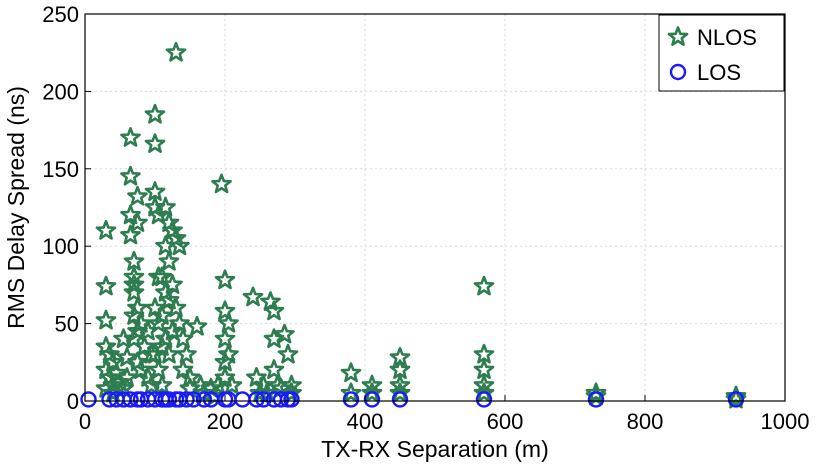 This screenshot has width=820, height=468. What do you see at coordinates (785, 421) in the screenshot?
I see `x-tick-label: 1000` at bounding box center [785, 421].